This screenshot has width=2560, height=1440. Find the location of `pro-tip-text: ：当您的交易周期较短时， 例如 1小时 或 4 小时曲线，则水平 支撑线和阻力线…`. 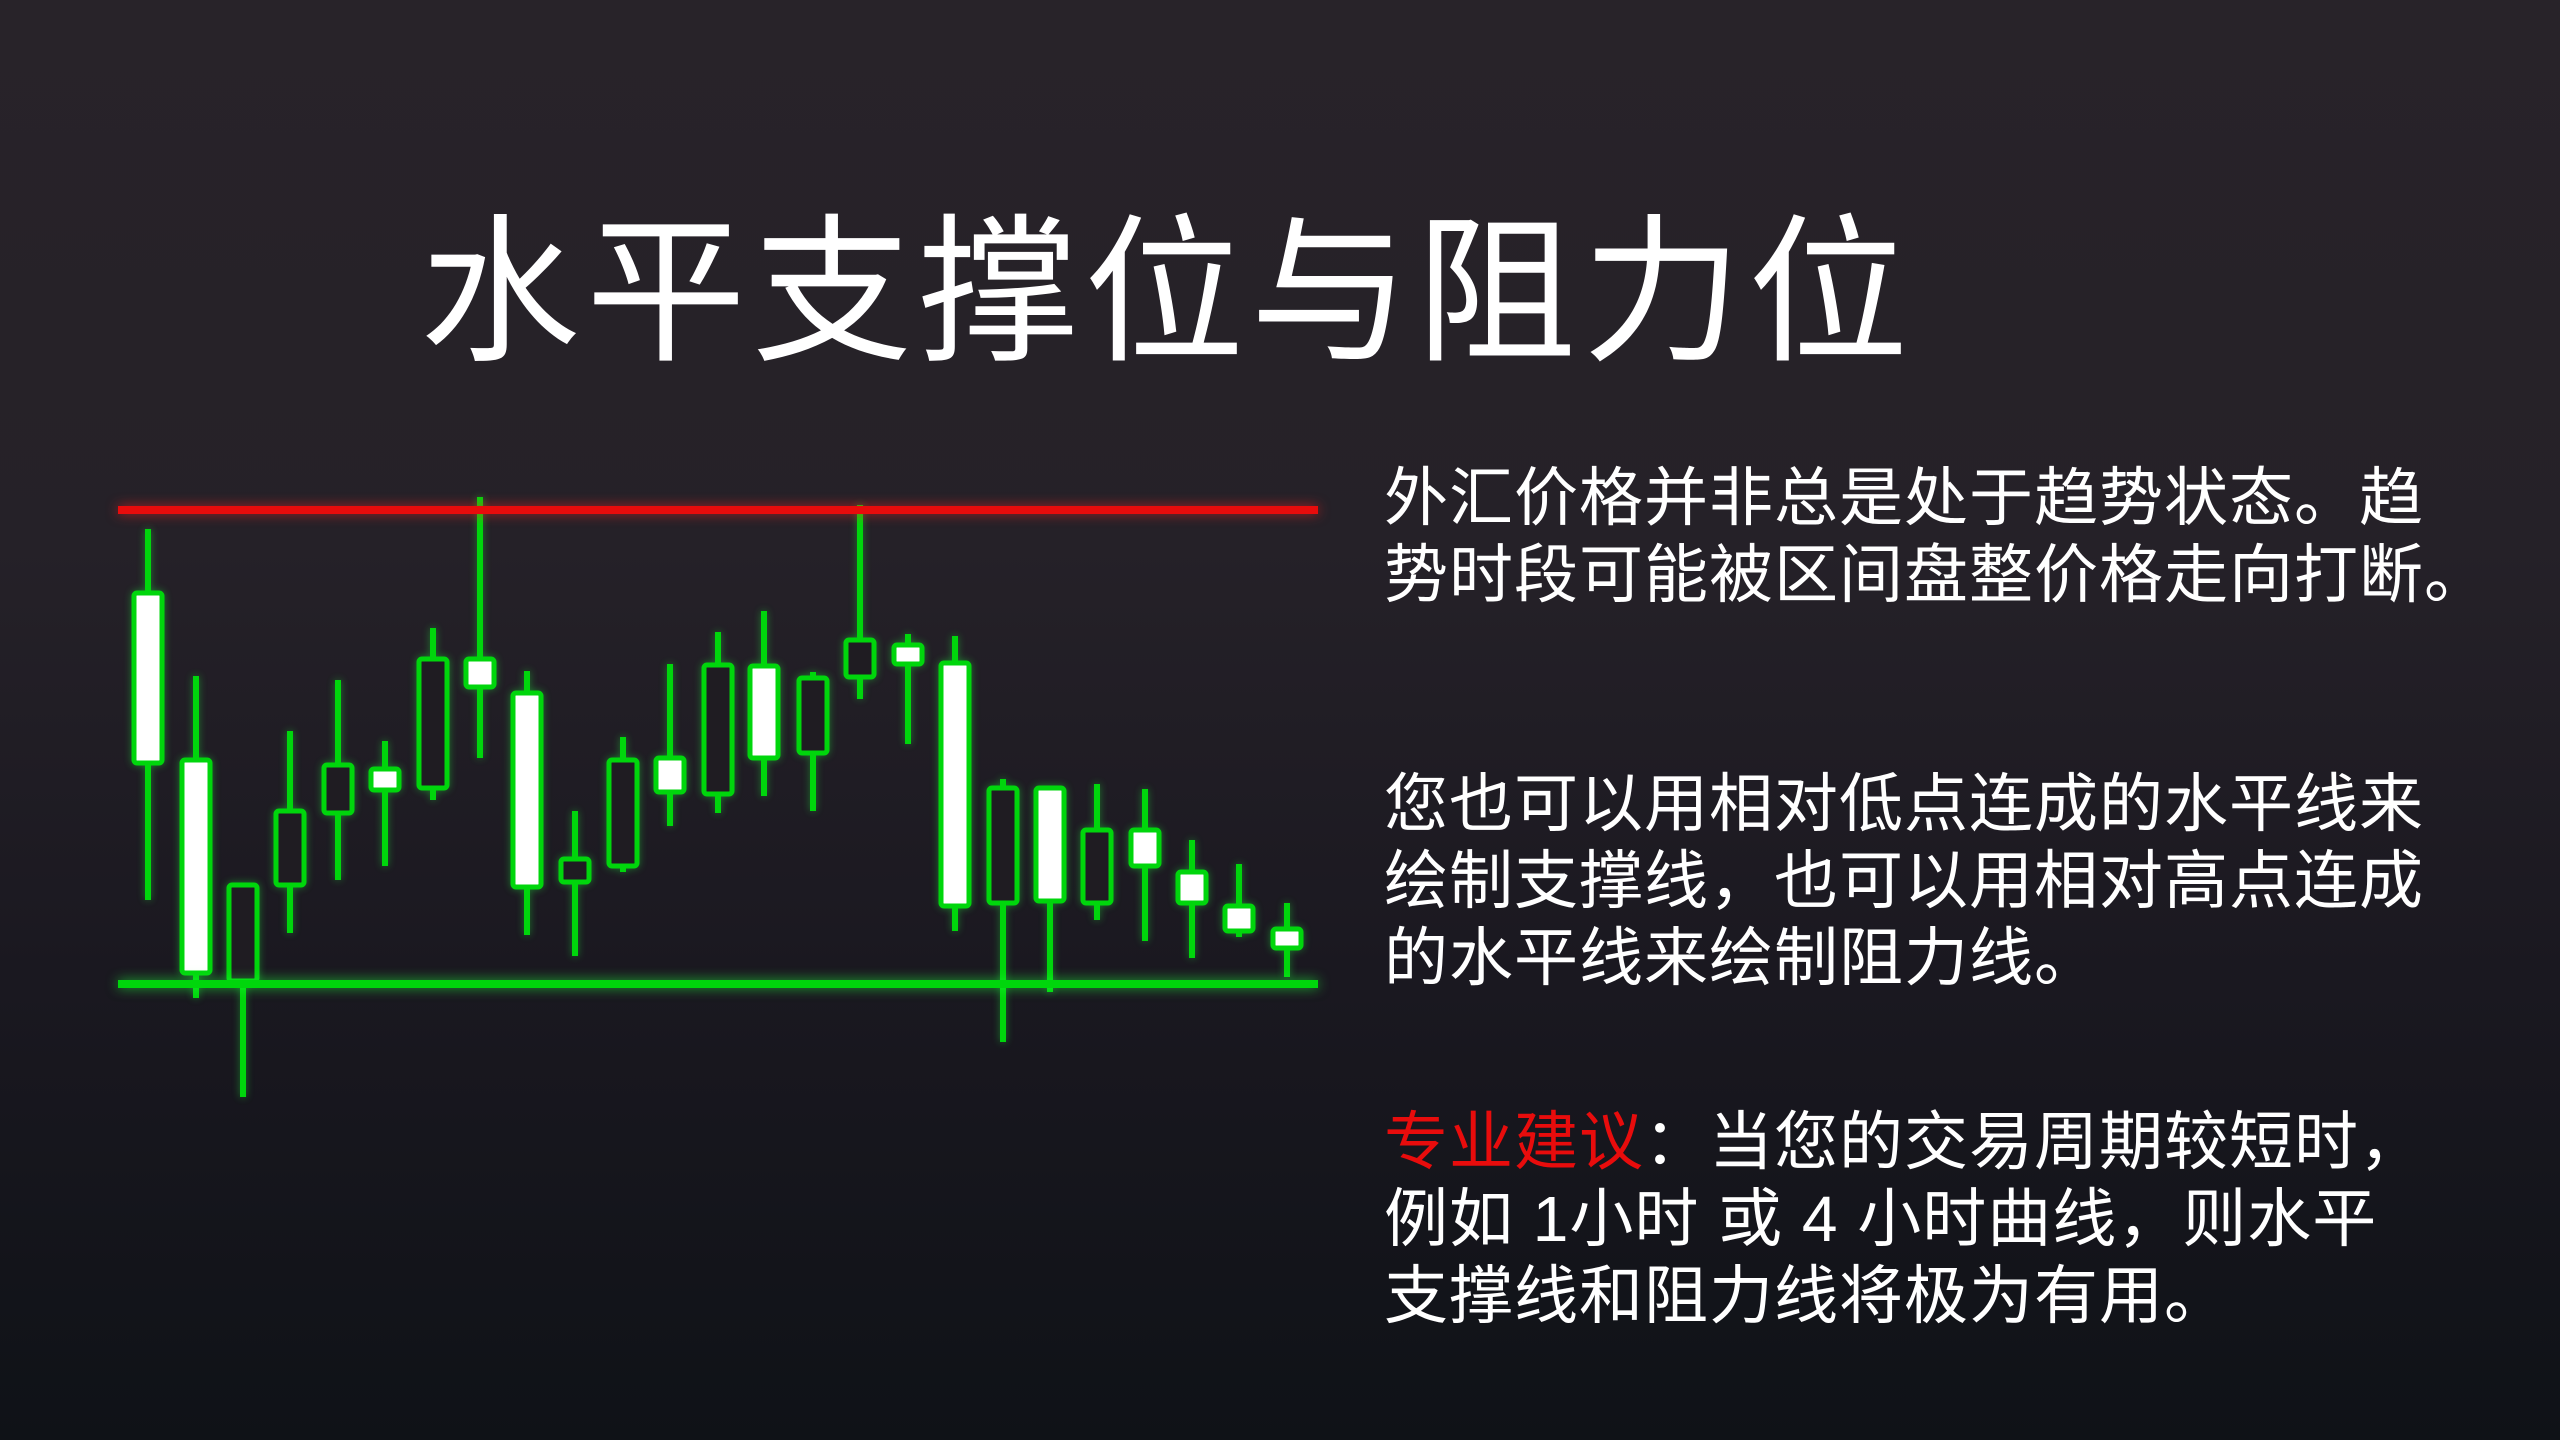

pro-tip-text: ：当您的交易周期较短时， 例如 1小时 或 4 小时曲线，则水平 支撑线和阻力线… is located at coordinates (1904, 1219).